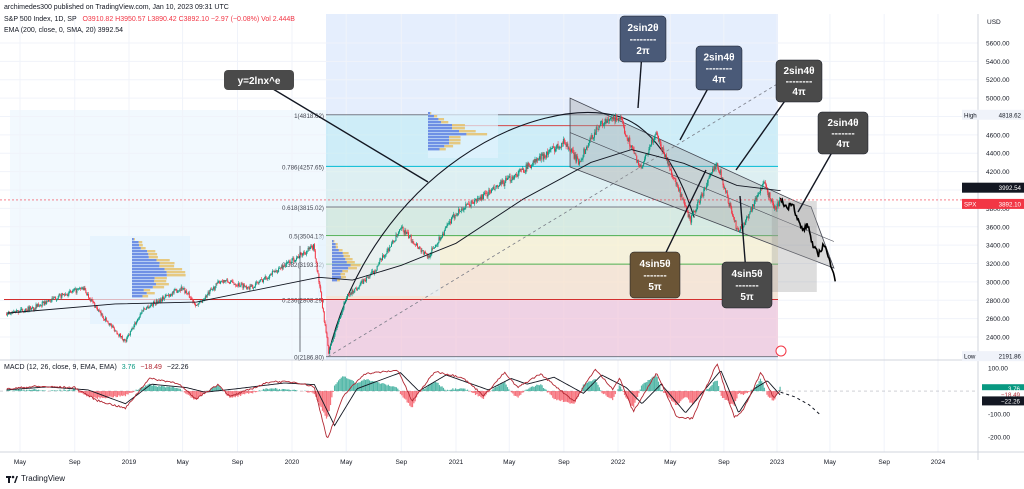 Image resolution: width=1024 pixels, height=489 pixels. What do you see at coordinates (303, 265) in the screenshot?
I see `fib-label-4: 0.382(3193.32)` at bounding box center [303, 265].